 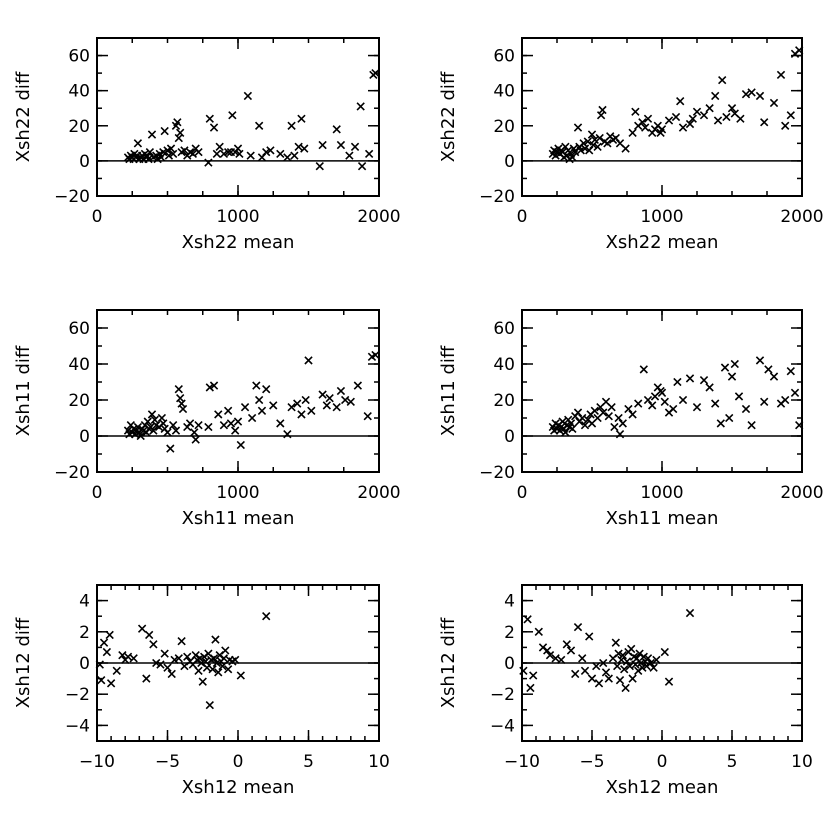 I want to click on y-tick-label: 60, so click(x=79, y=329).